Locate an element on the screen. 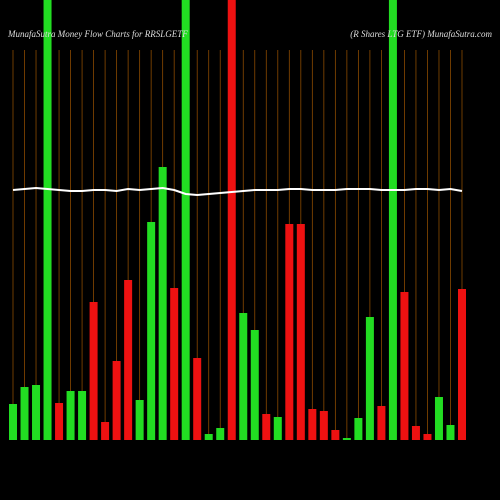 This screenshot has width=500, height=500. chart-subtitle: (R Shares LTG ETF) MunafaSutra.com is located at coordinates (421, 34).